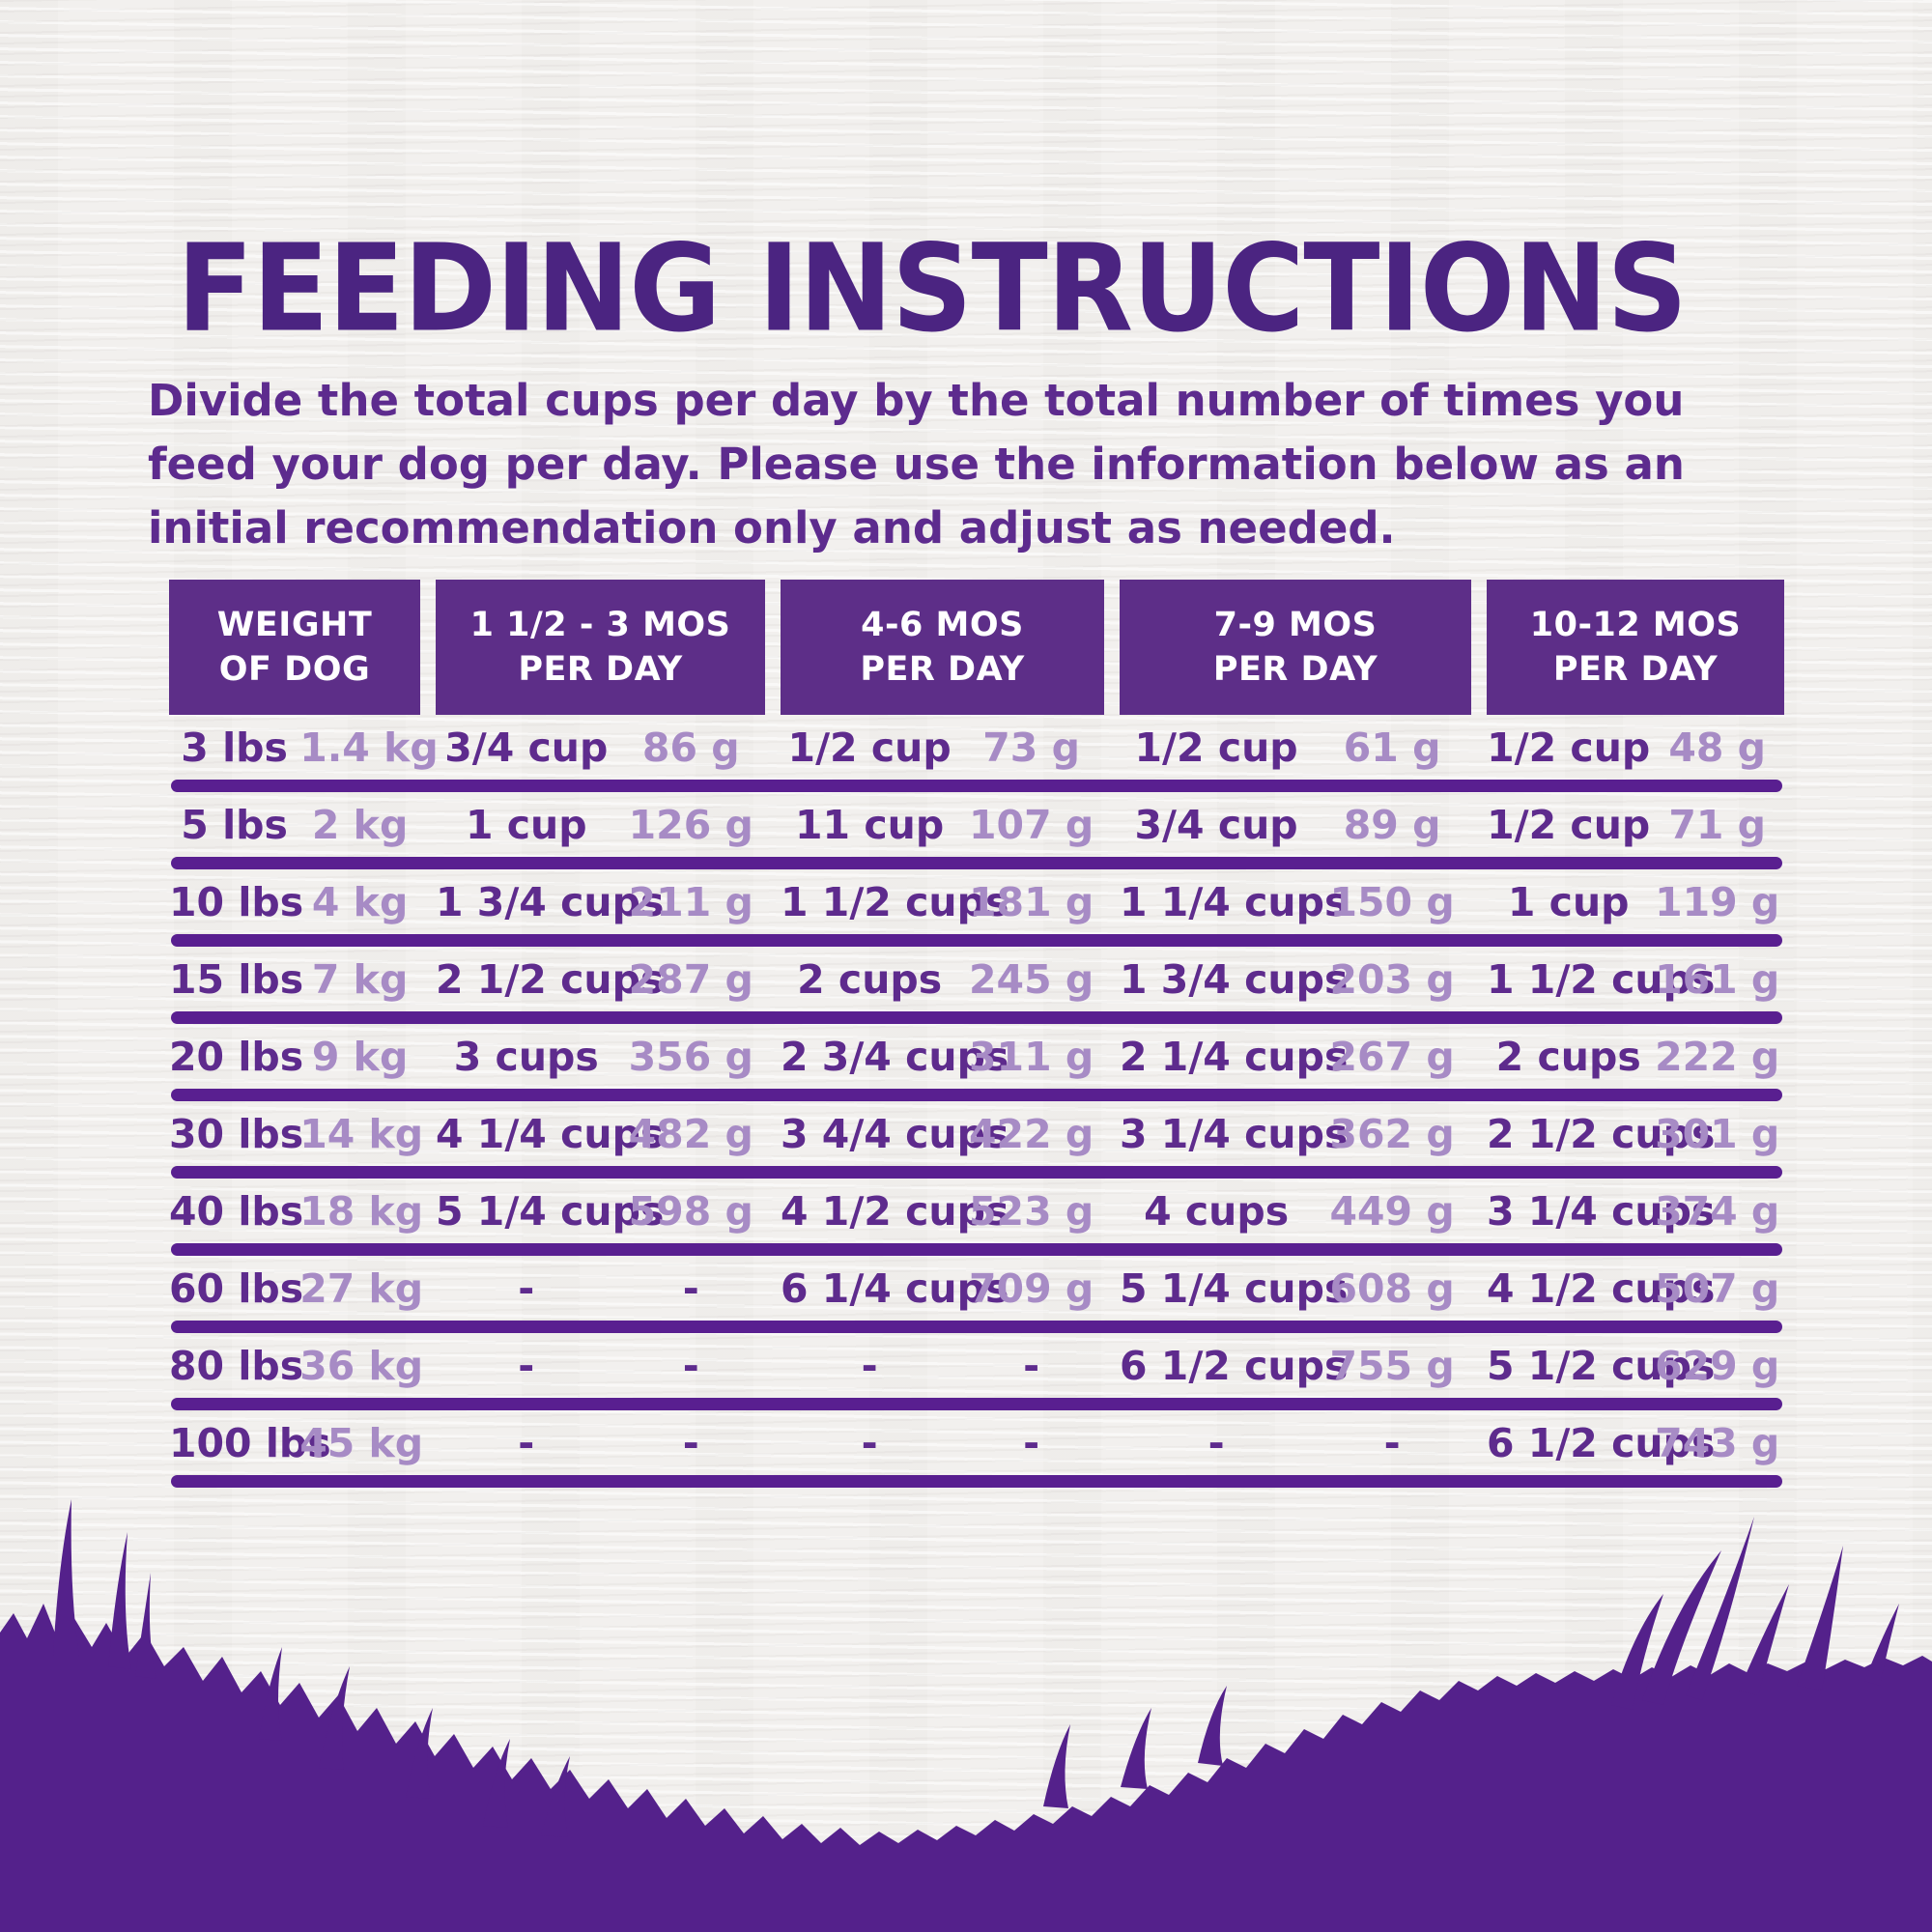 This screenshot has width=1932, height=1932. What do you see at coordinates (1217, 1211) in the screenshot?
I see `cups-value: 4 cups` at bounding box center [1217, 1211].